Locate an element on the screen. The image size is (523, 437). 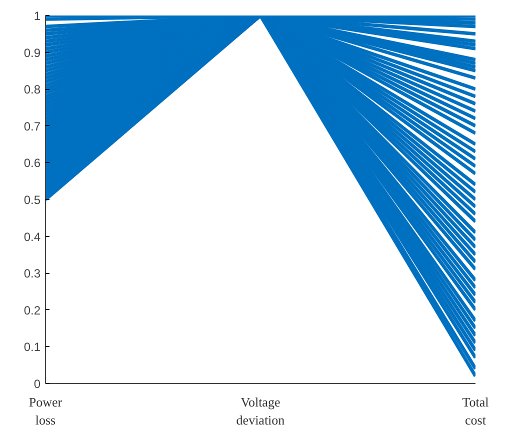
y-tick-label: 0.6 is located at coordinates (32, 163).